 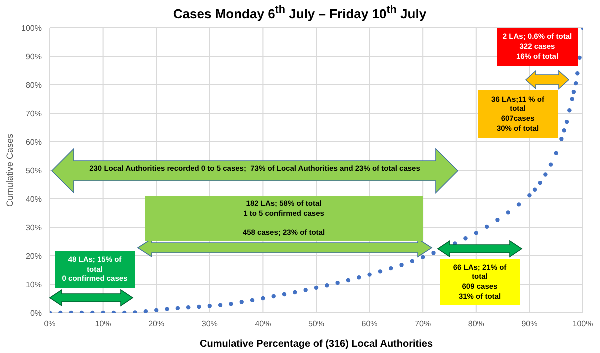 What do you see at coordinates (36, 313) in the screenshot?
I see `y-tick-label: 0%` at bounding box center [36, 313].